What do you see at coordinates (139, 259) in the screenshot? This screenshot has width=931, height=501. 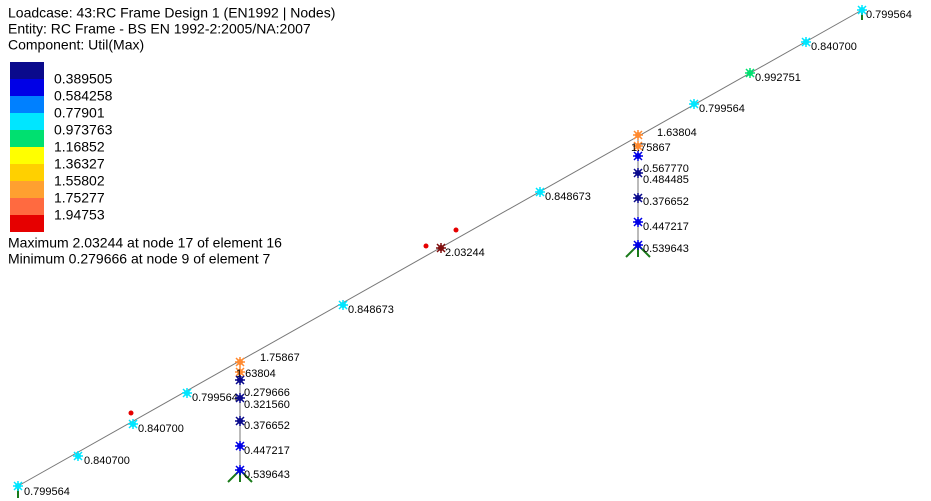 I see `extreme-line: Minimum 0.279666 at node 9 of element 7` at bounding box center [139, 259].